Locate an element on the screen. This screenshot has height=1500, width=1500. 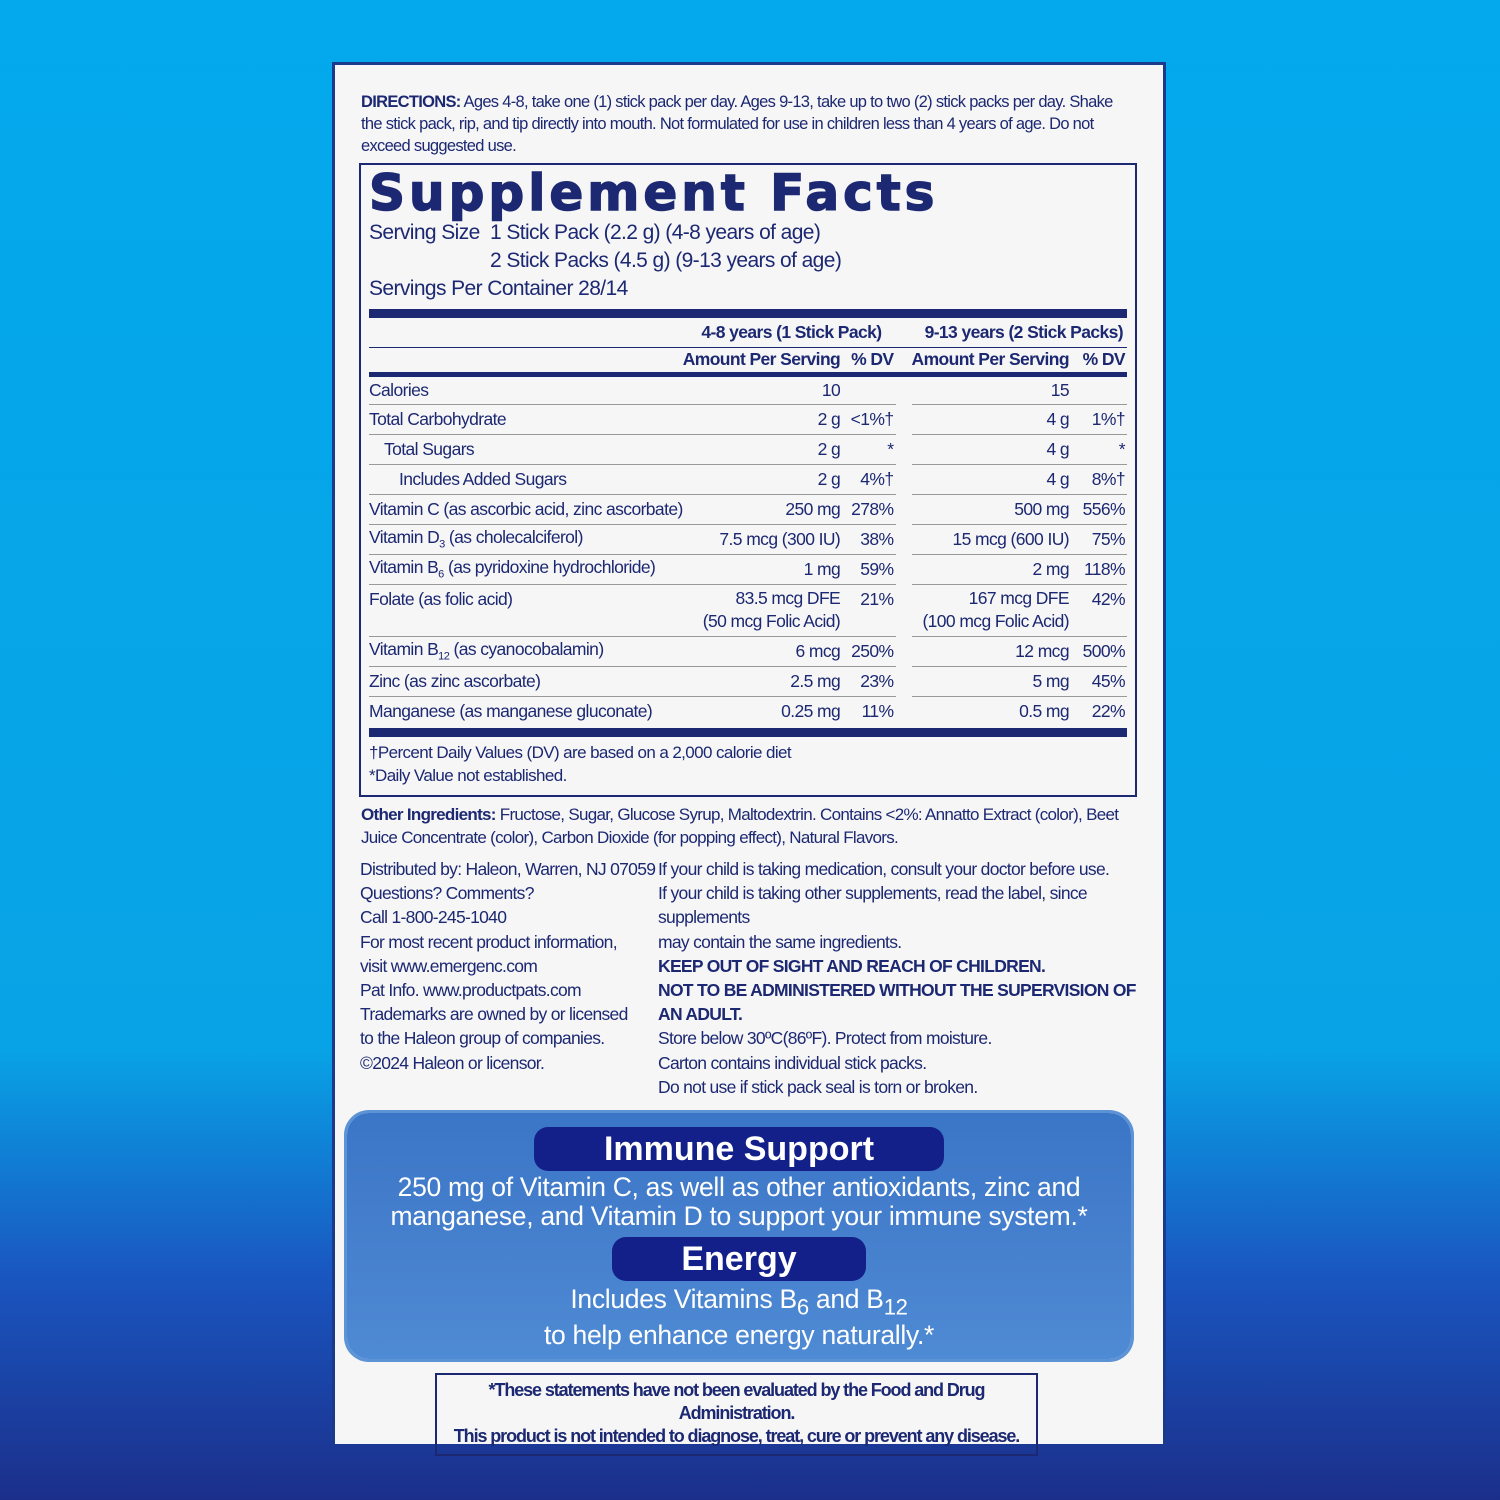
table-row: Includes Added Sugars 2 g 4%† 4 g 8%† is located at coordinates (748, 479).